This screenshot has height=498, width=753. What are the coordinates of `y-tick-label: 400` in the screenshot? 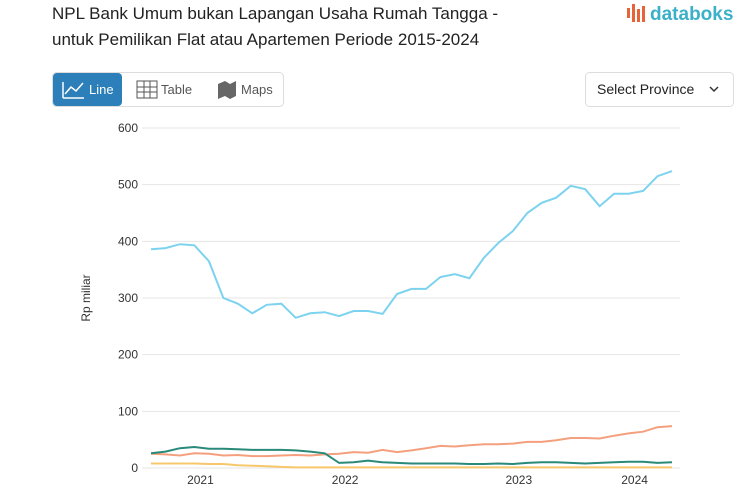 It's located at (128, 241).